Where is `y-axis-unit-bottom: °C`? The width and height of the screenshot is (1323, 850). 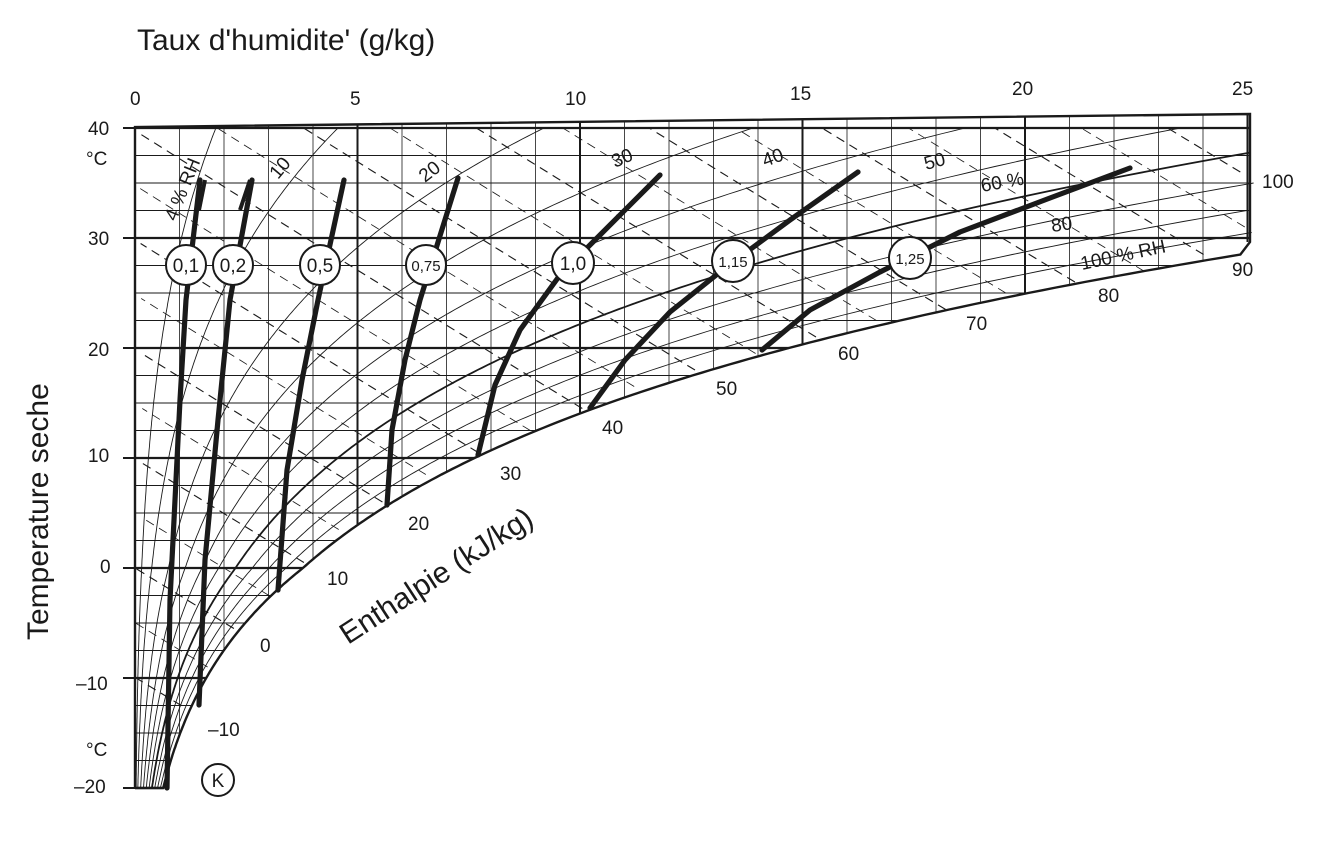 y-axis-unit-bottom: °C is located at coordinates (96, 750).